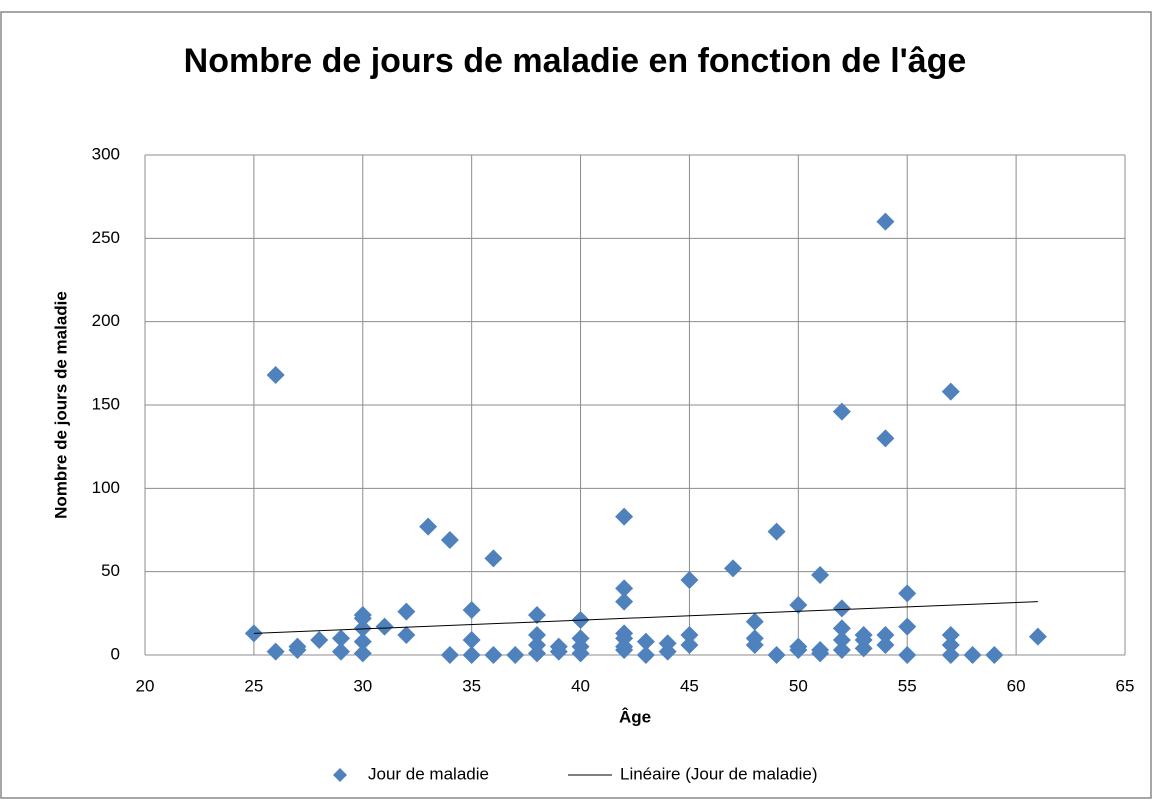  What do you see at coordinates (580, 685) in the screenshot?
I see `x-tick-label: 40` at bounding box center [580, 685].